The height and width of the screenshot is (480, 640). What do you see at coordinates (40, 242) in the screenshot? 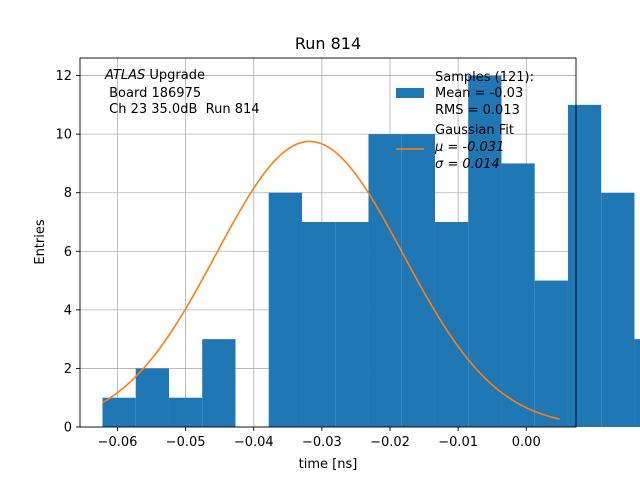
I see `y-axis-label: Entries` at bounding box center [40, 242].